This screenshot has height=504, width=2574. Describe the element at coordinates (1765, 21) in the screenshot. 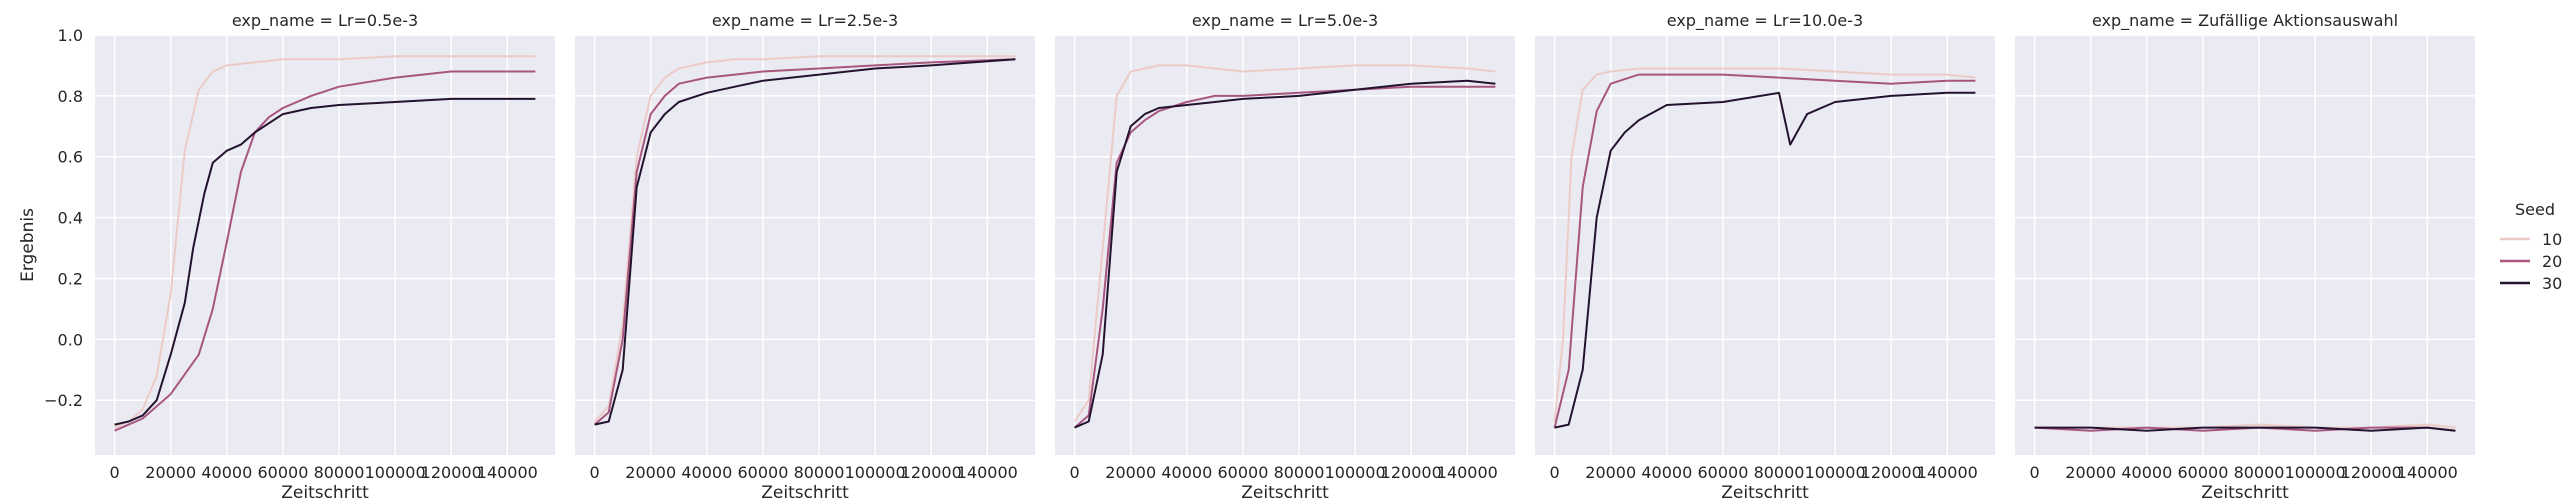

I see `panel-title: exp_name = Lr=10.0e-3` at that location.